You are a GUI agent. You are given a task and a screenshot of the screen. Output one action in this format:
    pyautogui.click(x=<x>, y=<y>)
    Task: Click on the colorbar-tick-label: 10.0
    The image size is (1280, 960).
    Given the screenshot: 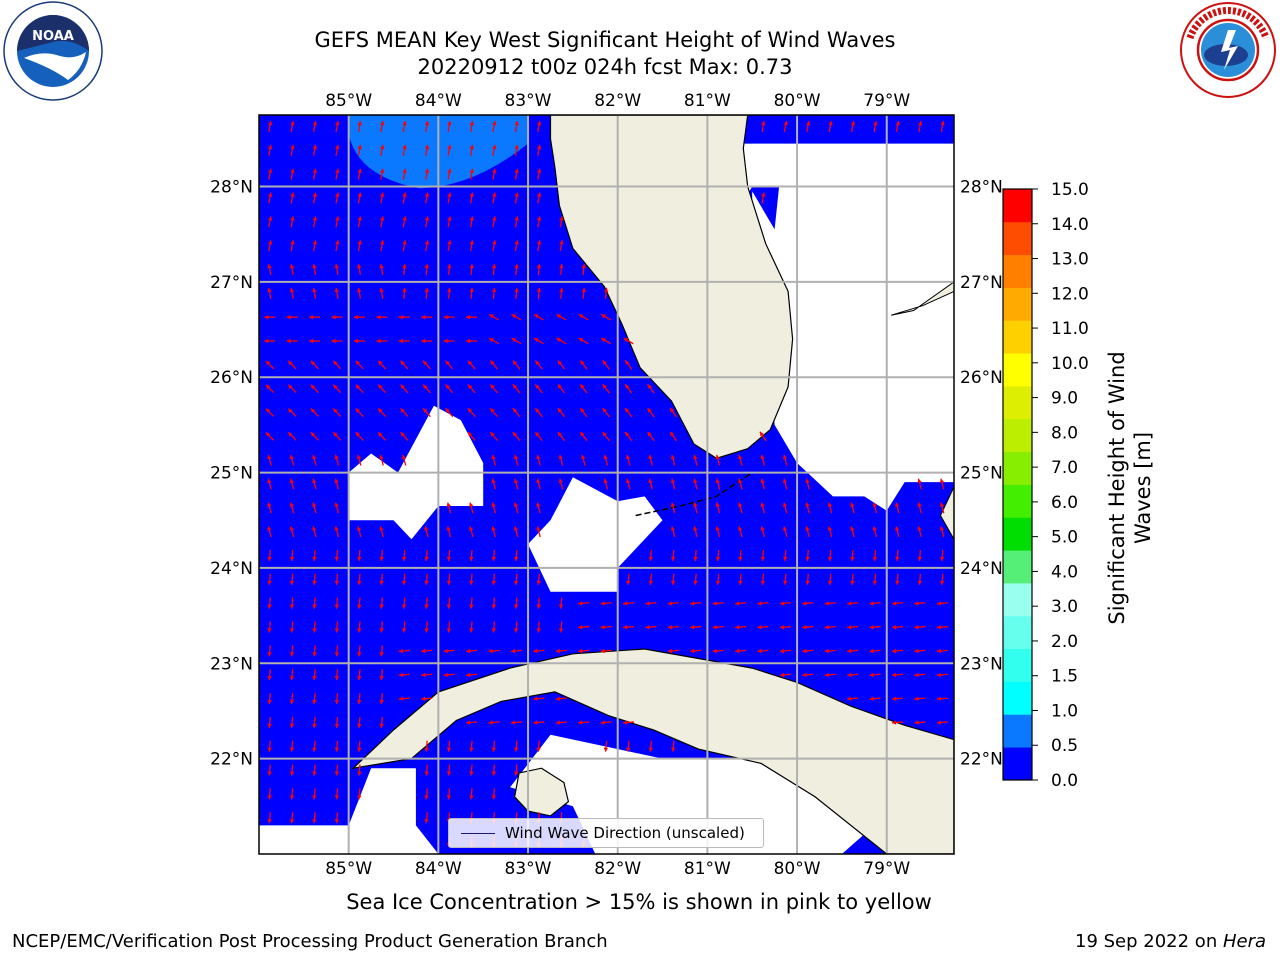 What is the action you would take?
    pyautogui.click(x=1070, y=364)
    